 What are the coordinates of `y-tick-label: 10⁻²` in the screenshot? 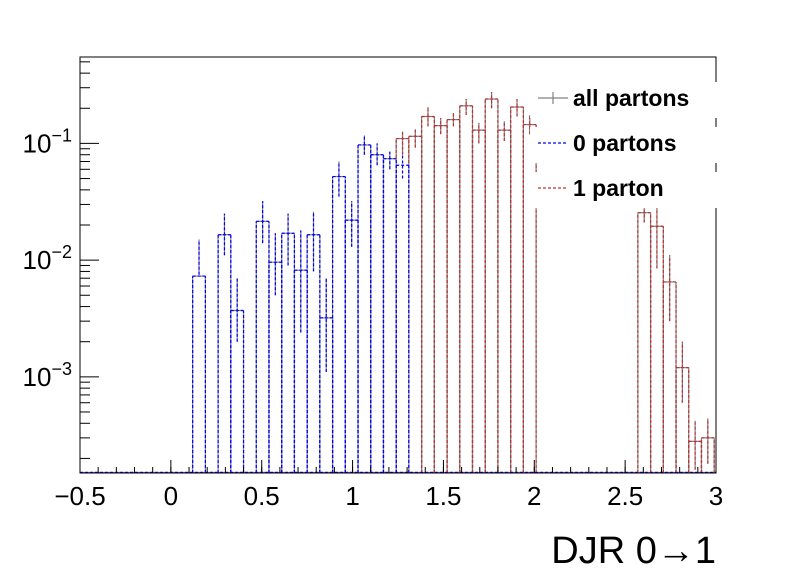 It's located at (47, 258).